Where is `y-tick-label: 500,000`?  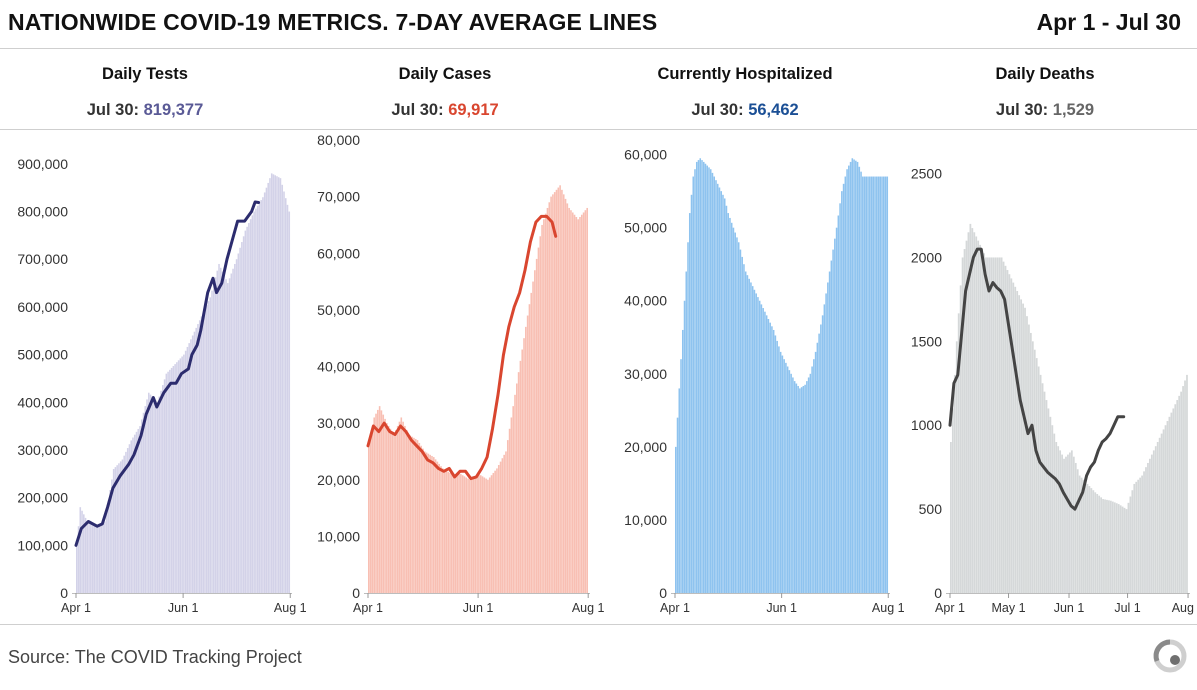 y-tick-label: 500,000 is located at coordinates (42, 355).